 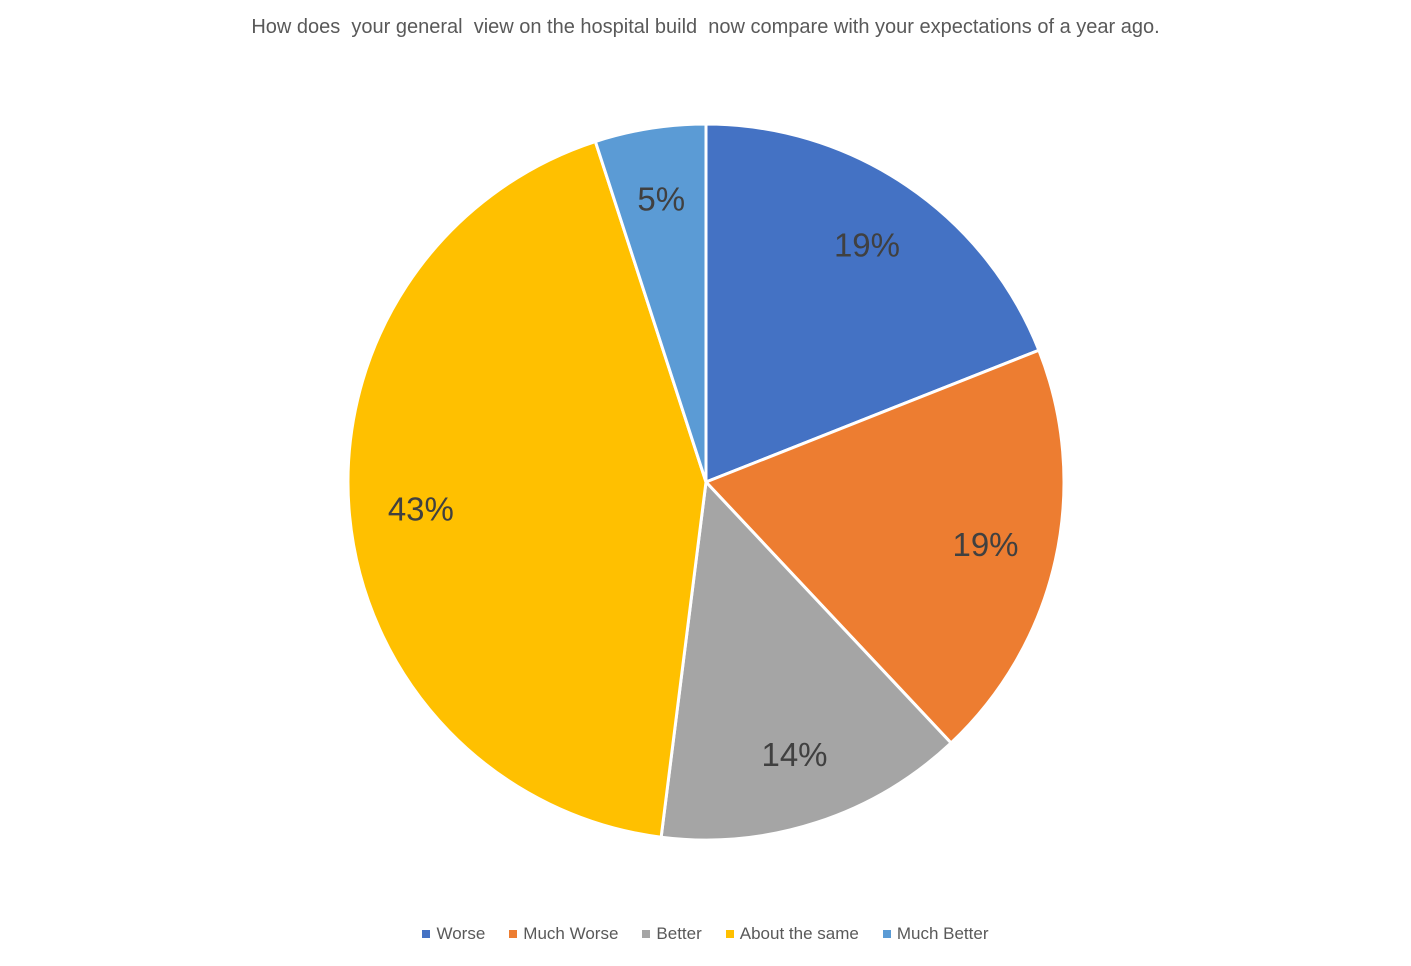 I want to click on data-label-better: 14%, so click(x=794, y=754).